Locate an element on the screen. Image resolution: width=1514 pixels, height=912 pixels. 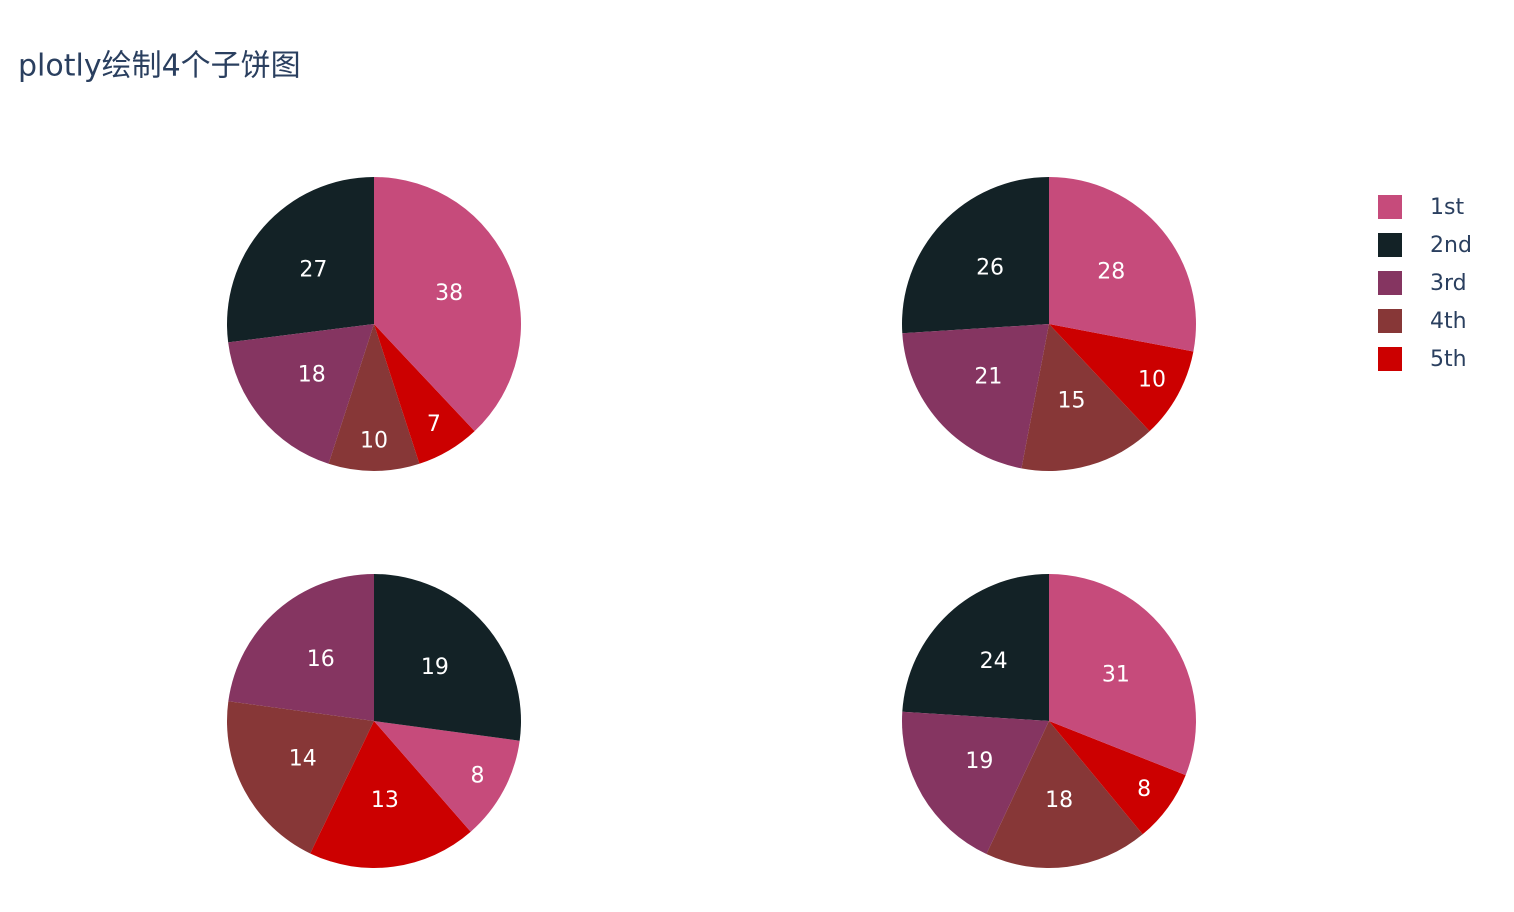
slice-label: 15 is located at coordinates (1072, 401).